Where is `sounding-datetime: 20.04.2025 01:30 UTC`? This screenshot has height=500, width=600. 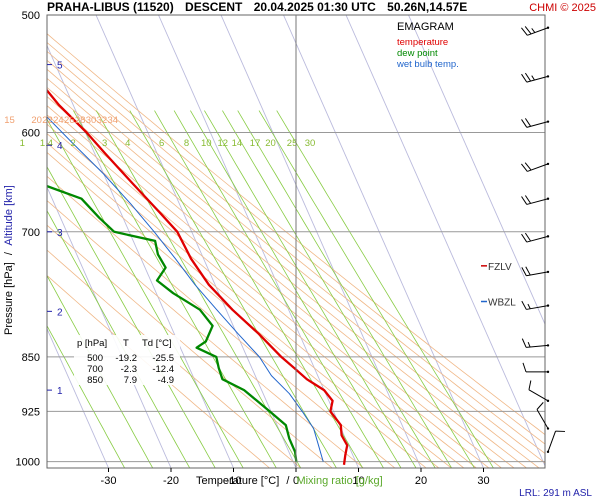 sounding-datetime: 20.04.2025 01:30 UTC is located at coordinates (315, 7).